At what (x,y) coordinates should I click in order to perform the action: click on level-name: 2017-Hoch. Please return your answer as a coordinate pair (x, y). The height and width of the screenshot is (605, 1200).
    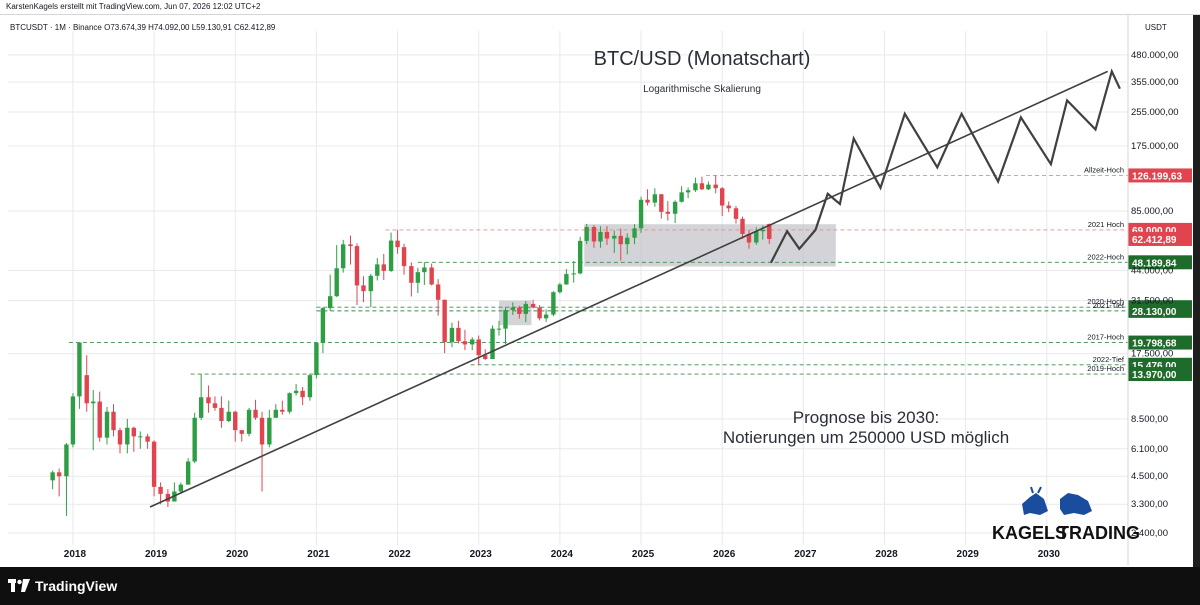
    Looking at the image, I should click on (1105, 337).